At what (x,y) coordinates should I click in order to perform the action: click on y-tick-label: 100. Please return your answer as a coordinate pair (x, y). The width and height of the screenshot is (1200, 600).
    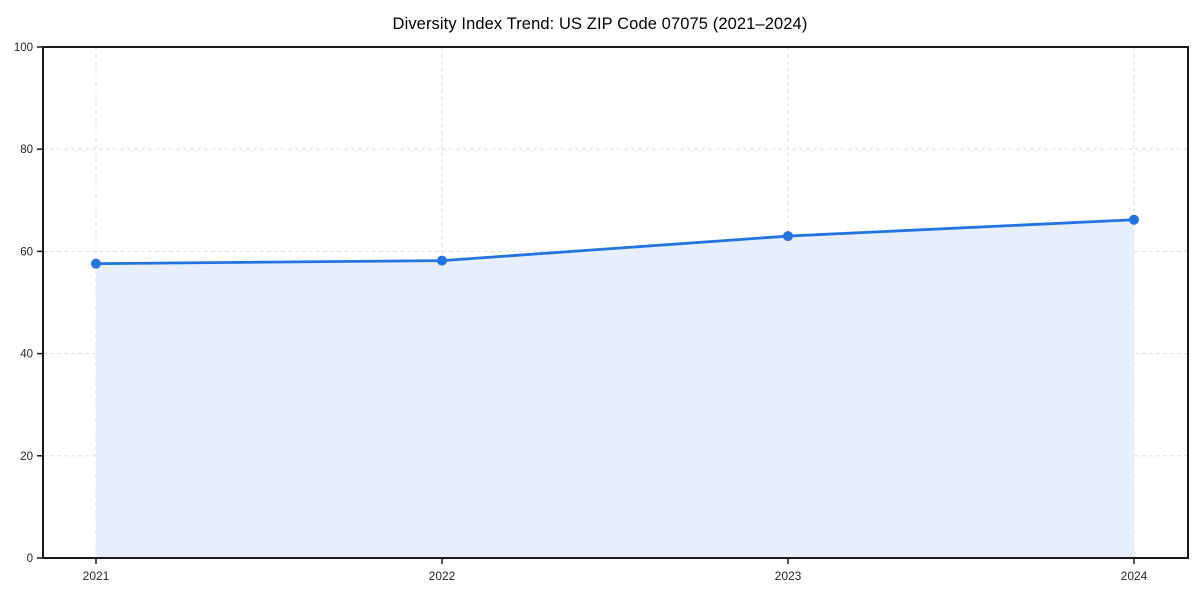
    Looking at the image, I should click on (23, 48).